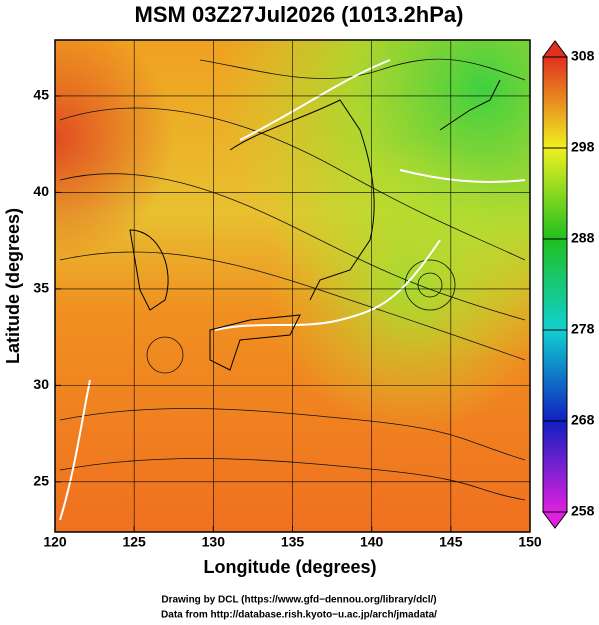  Describe the element at coordinates (583, 511) in the screenshot. I see `colorbar-tick-label: 258` at that location.